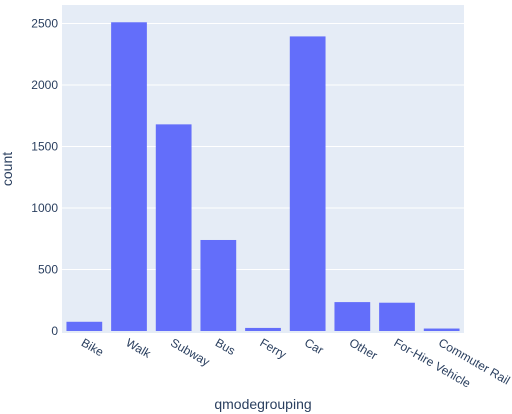 This screenshot has height=414, width=512. Describe the element at coordinates (48, 270) in the screenshot. I see `y-tick-label: 500` at that location.